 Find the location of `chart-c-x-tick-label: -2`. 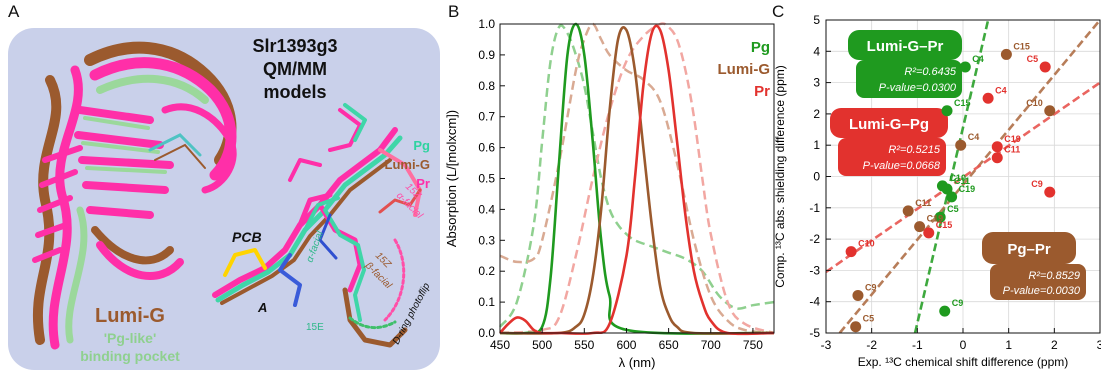

chart-c-x-tick-label: -2 is located at coordinates (871, 345).